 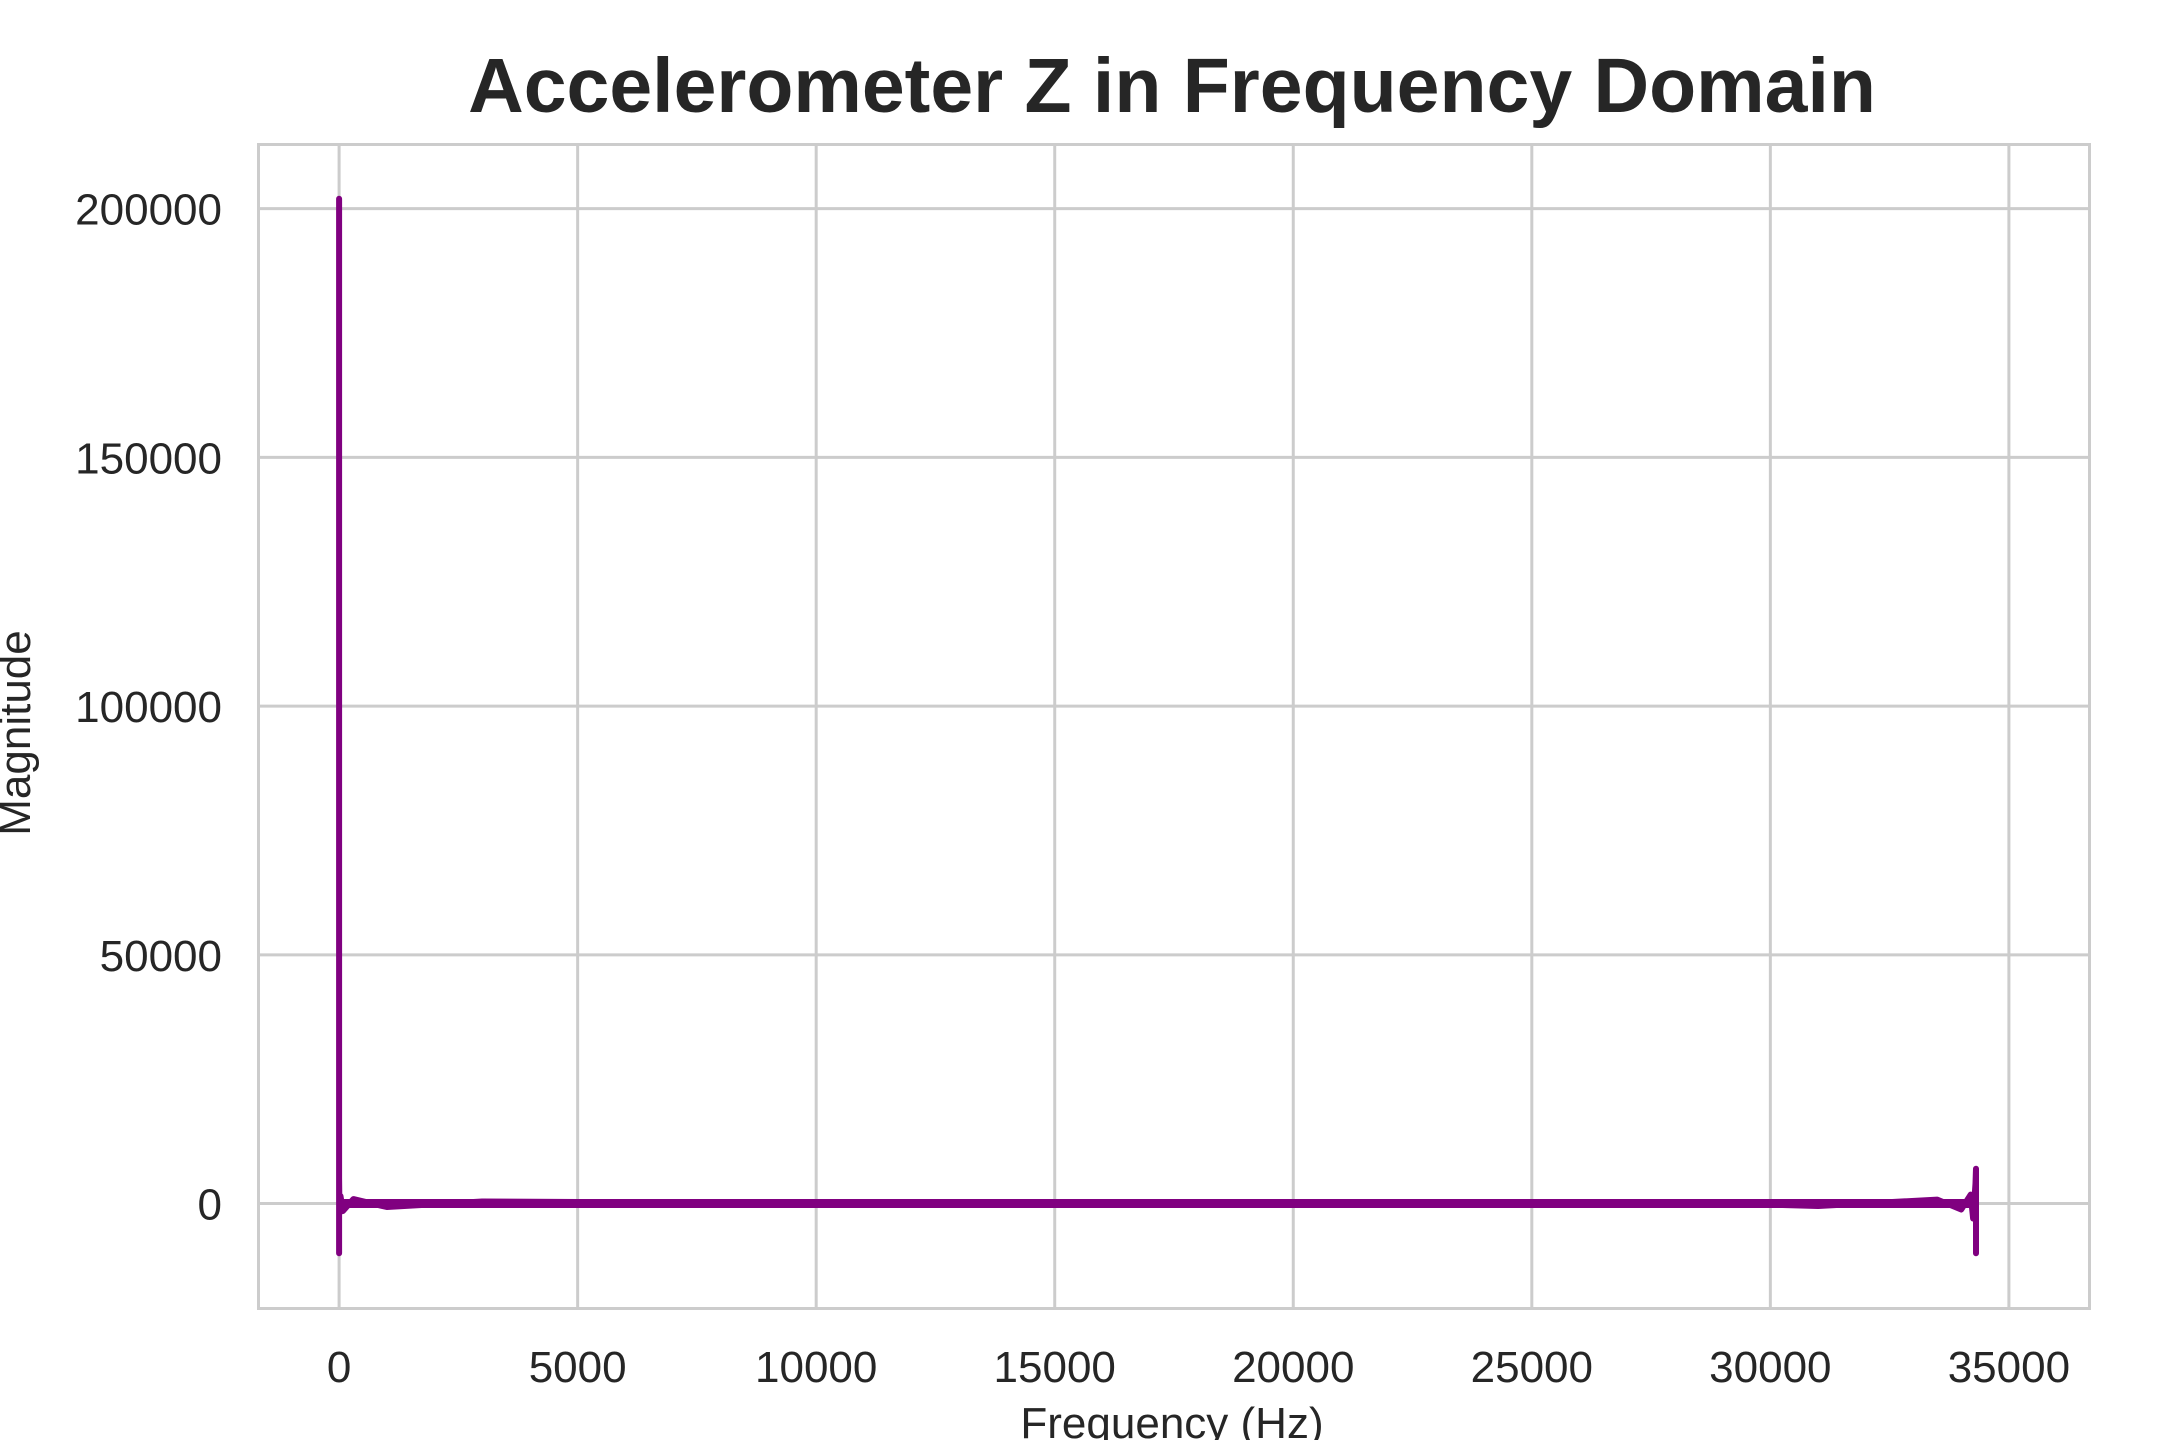 What do you see at coordinates (1532, 1367) in the screenshot?
I see `x-tick-label: 25000` at bounding box center [1532, 1367].